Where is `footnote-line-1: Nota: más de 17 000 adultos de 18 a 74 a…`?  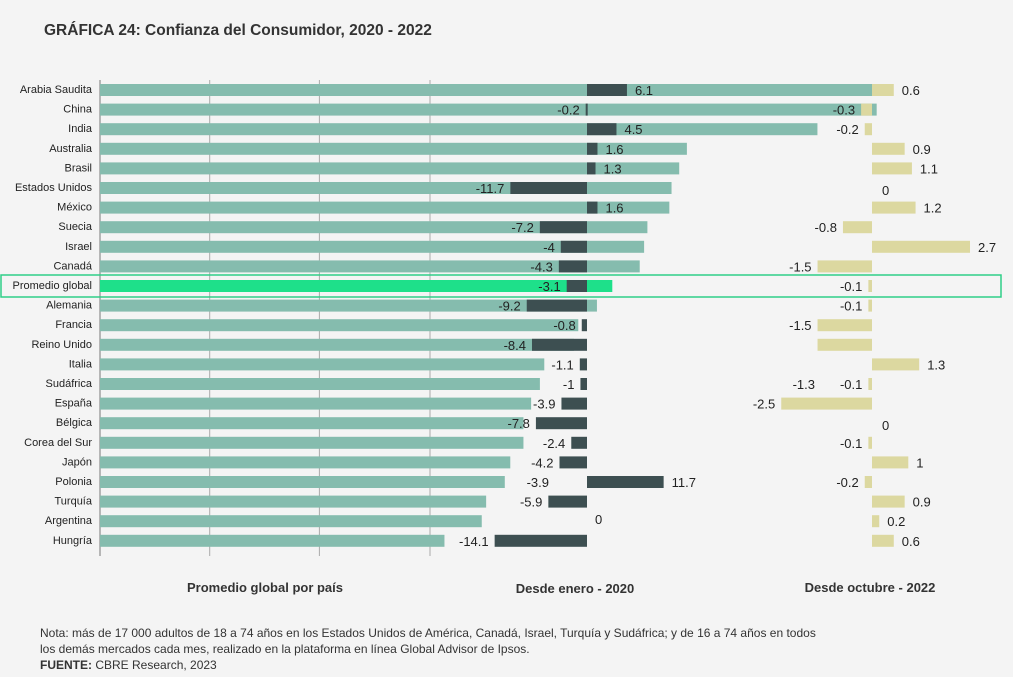
footnote-line-1: Nota: más de 17 000 adultos de 18 a 74 a… is located at coordinates (428, 633).